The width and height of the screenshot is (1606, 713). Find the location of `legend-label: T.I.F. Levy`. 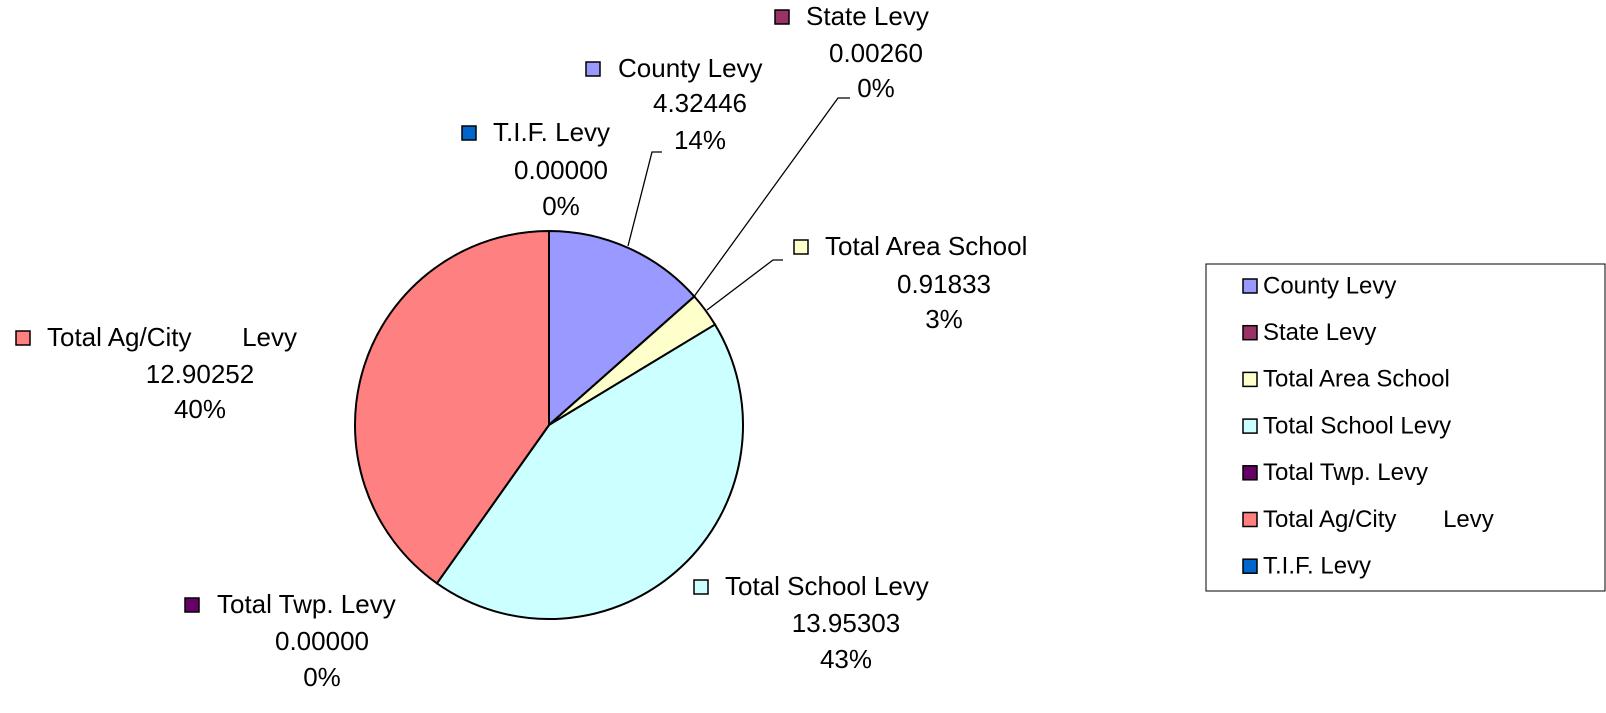

legend-label: T.I.F. Levy is located at coordinates (1317, 566).